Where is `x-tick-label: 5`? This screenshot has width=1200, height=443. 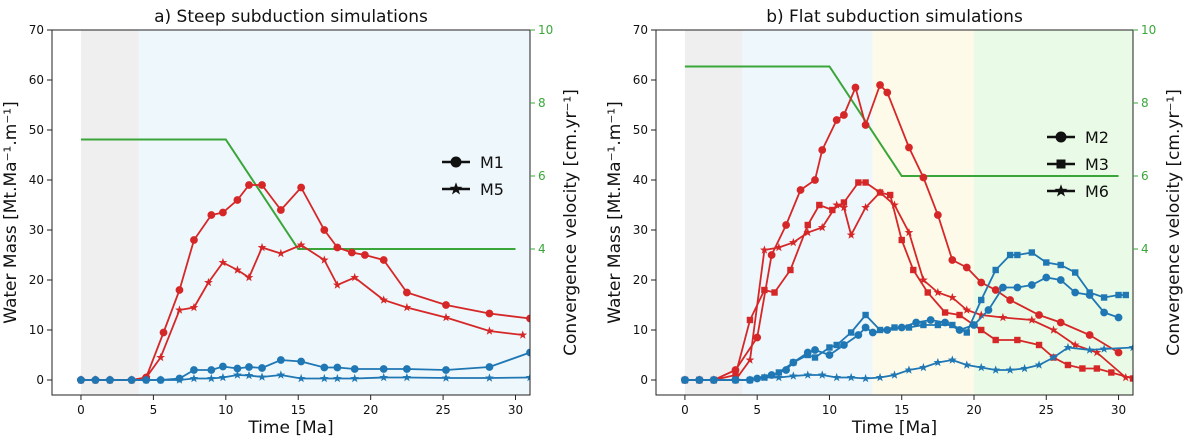 x-tick-label: 5 is located at coordinates (154, 410).